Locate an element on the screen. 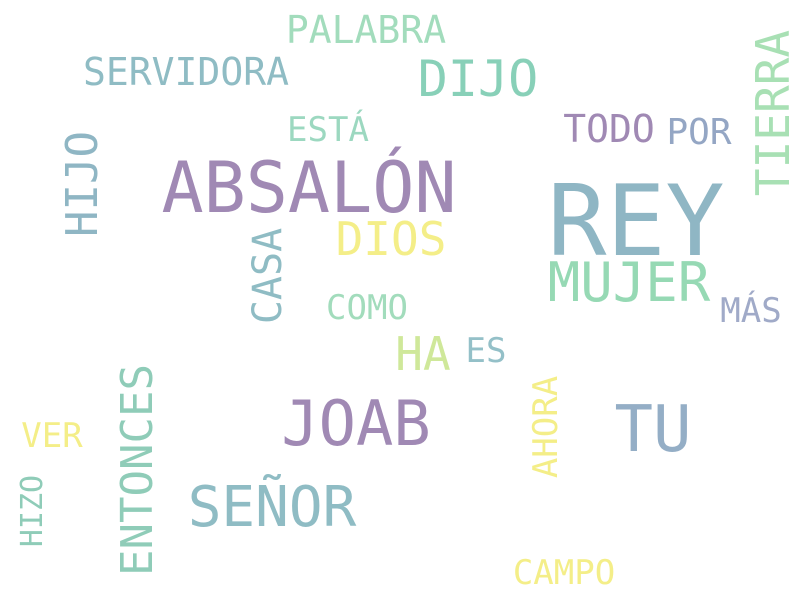  word-casa: CASA is located at coordinates (268, 276).